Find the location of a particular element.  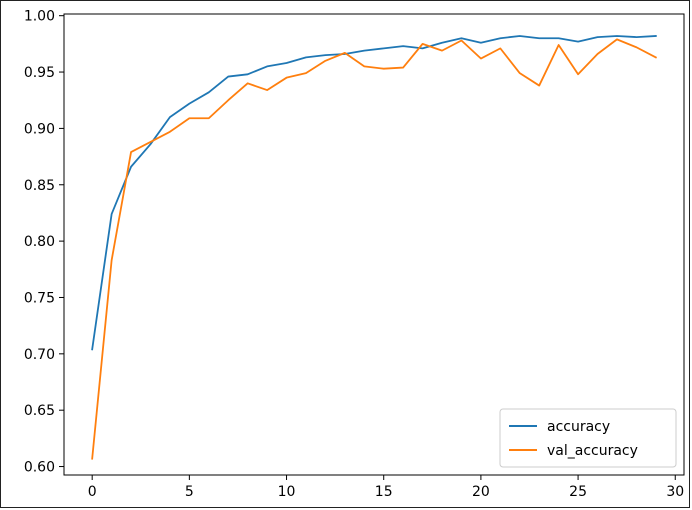

y-tick-label: 0.60 is located at coordinates (39, 468).